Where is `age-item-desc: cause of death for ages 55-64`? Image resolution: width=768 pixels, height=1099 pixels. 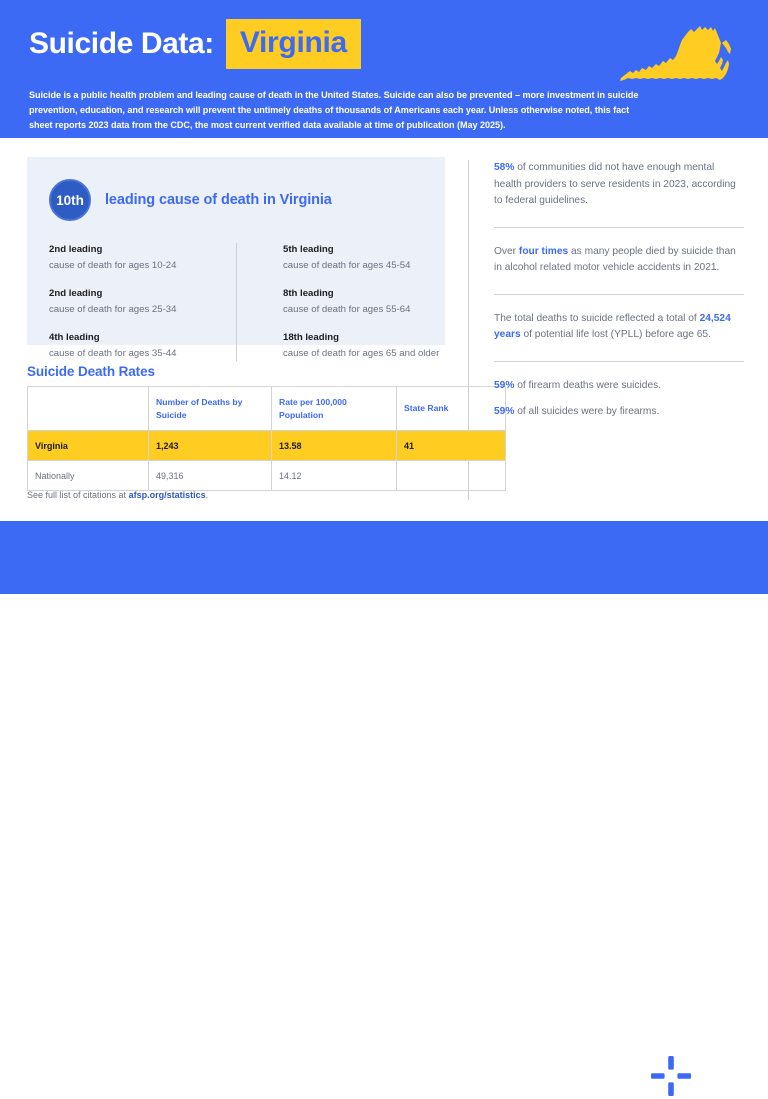
age-item-desc: cause of death for ages 55-64 is located at coordinates (347, 309).